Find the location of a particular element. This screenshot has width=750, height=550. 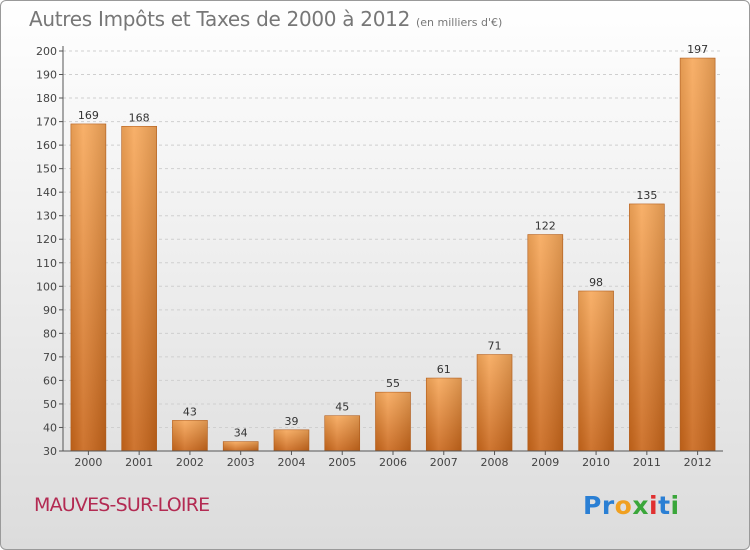

y-tick-label: 40 is located at coordinates (50, 427).